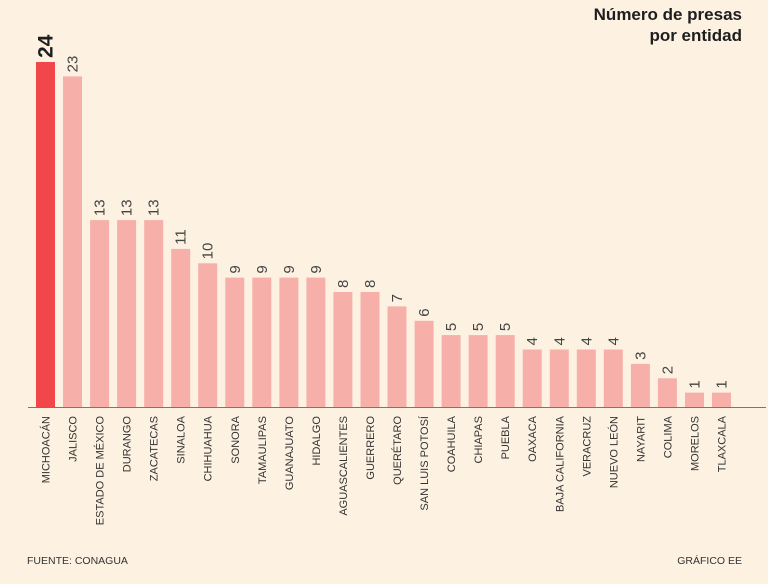 The width and height of the screenshot is (768, 584). I want to click on category-label-26: TLAXCALA, so click(723, 443).